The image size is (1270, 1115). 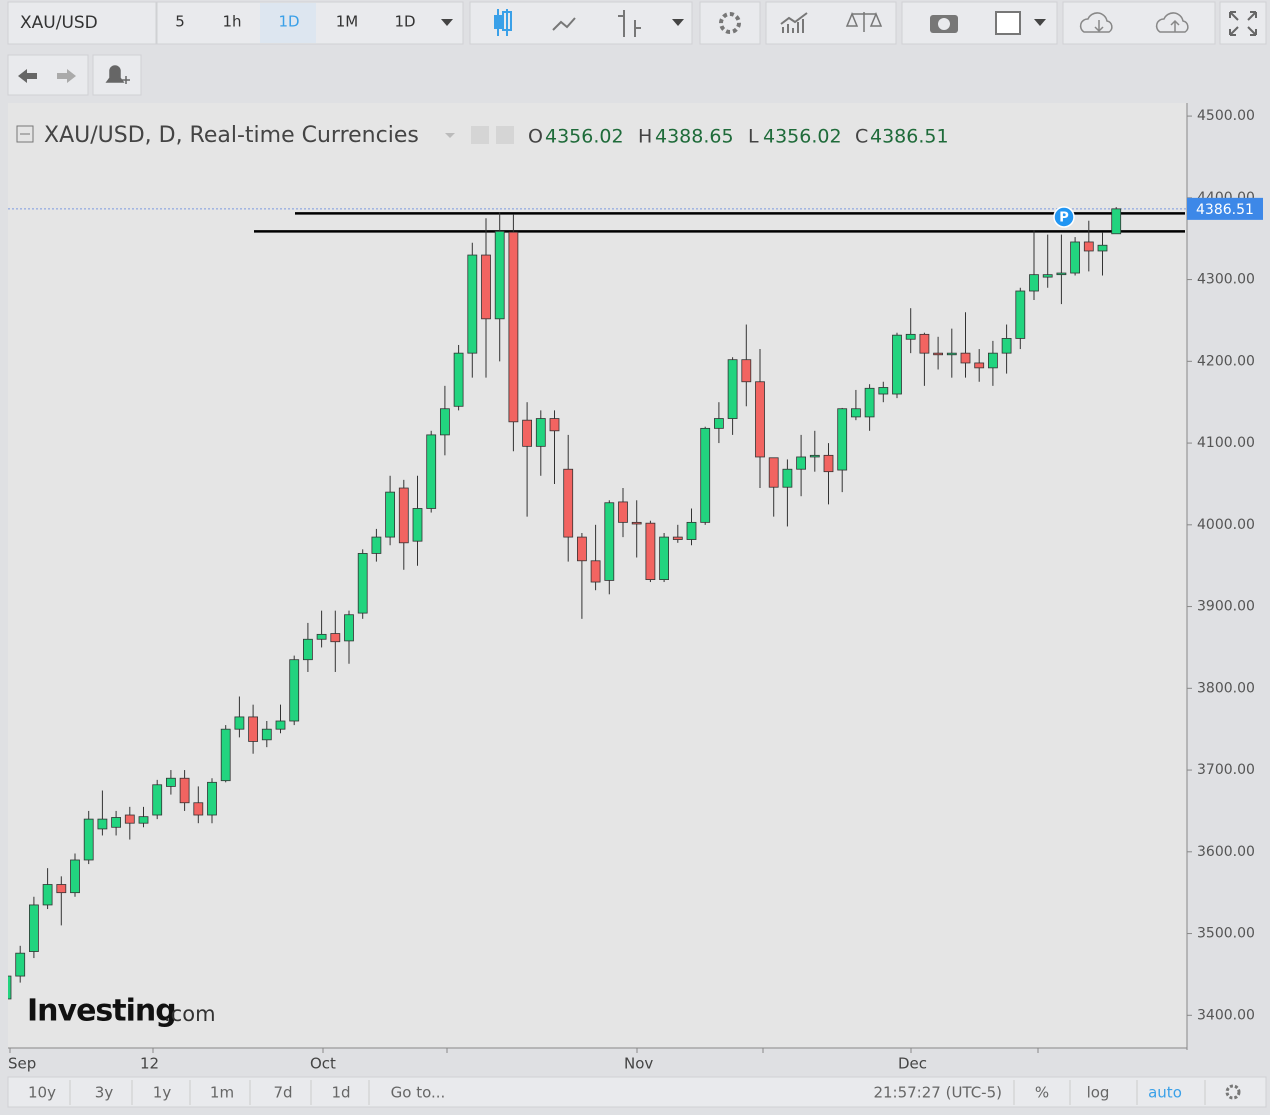 I want to click on collapse-icon, so click(x=25, y=134).